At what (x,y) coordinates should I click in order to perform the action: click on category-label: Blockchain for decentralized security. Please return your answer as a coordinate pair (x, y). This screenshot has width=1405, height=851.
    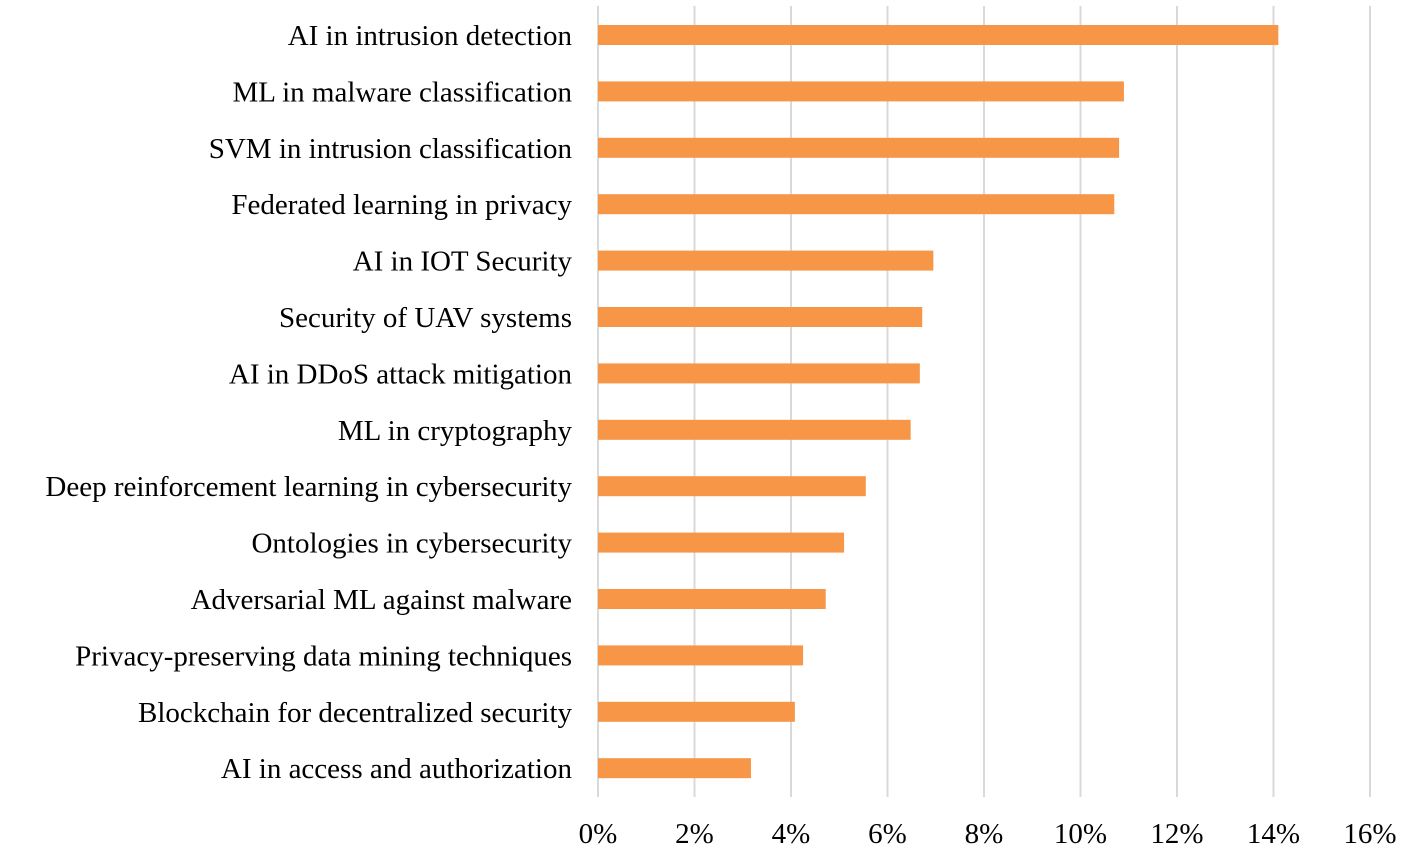
    Looking at the image, I should click on (355, 713).